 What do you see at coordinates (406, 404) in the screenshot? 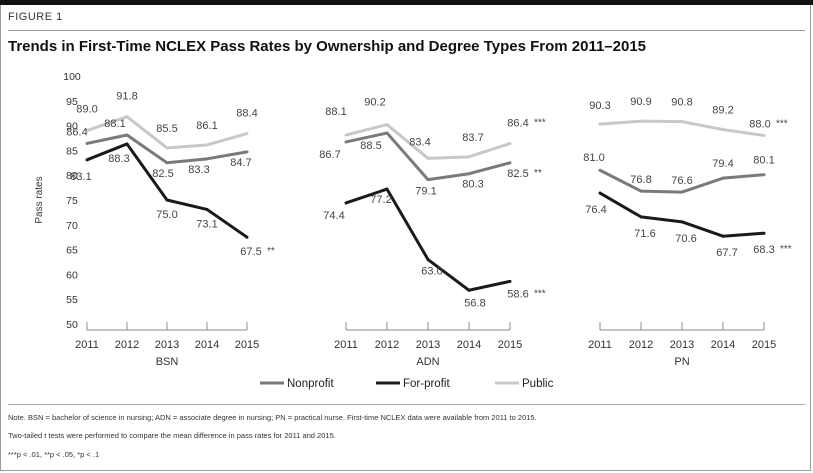
I see `notes-rule` at bounding box center [406, 404].